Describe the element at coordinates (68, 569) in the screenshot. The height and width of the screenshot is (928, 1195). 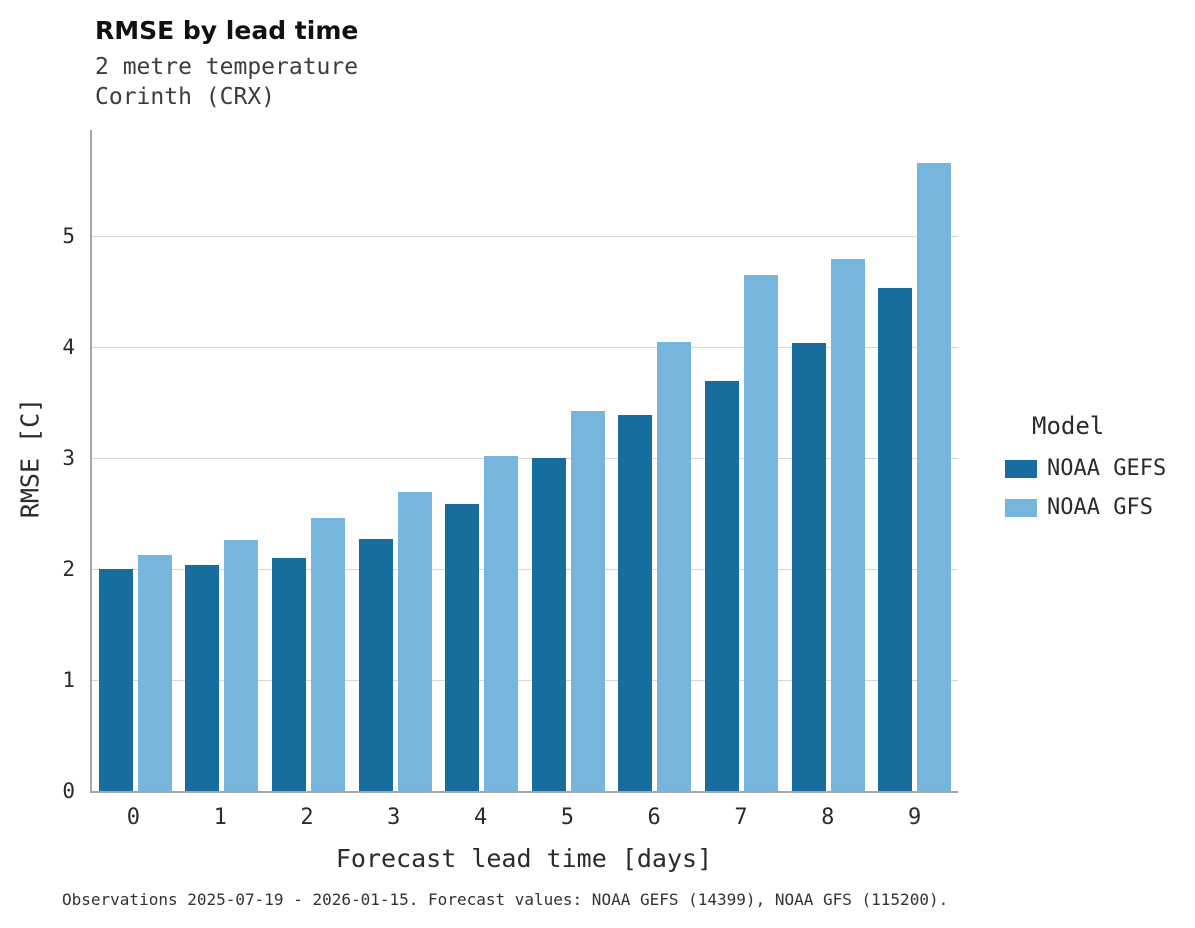
I see `y-tick-label: 2` at that location.